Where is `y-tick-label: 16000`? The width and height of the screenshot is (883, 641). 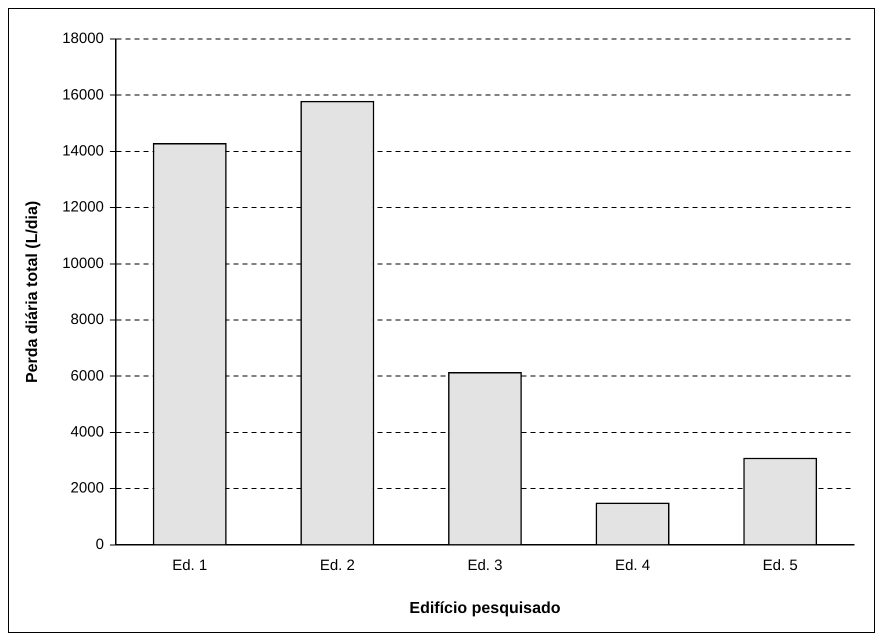
y-tick-label: 16000 is located at coordinates (83, 95).